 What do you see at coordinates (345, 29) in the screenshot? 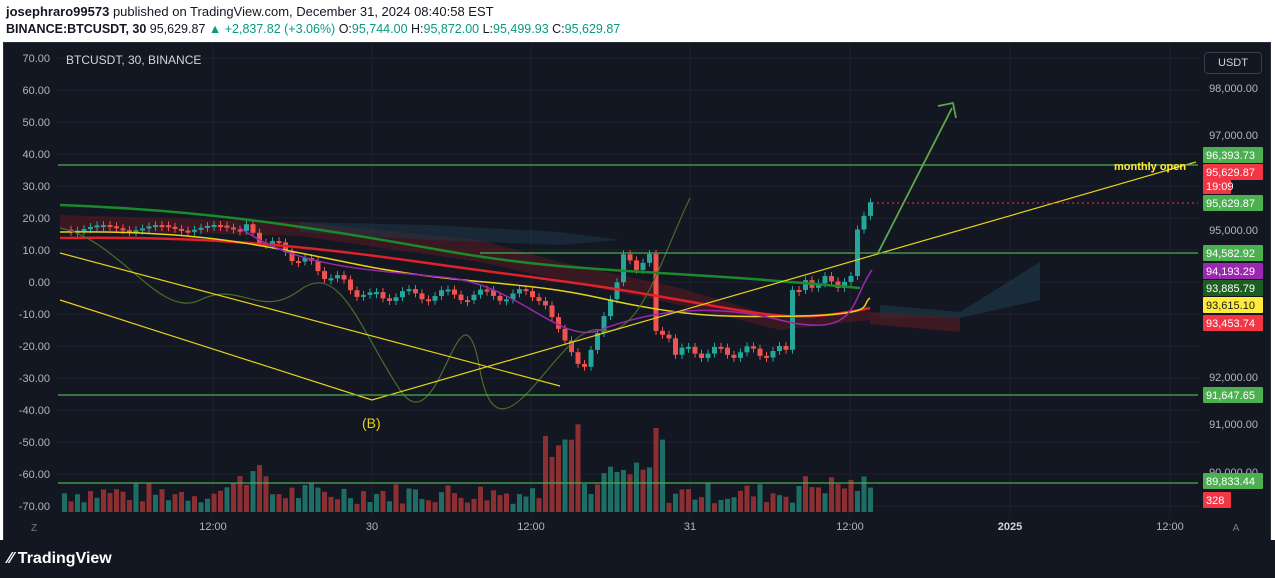
I see `open-label: O:` at bounding box center [345, 29].